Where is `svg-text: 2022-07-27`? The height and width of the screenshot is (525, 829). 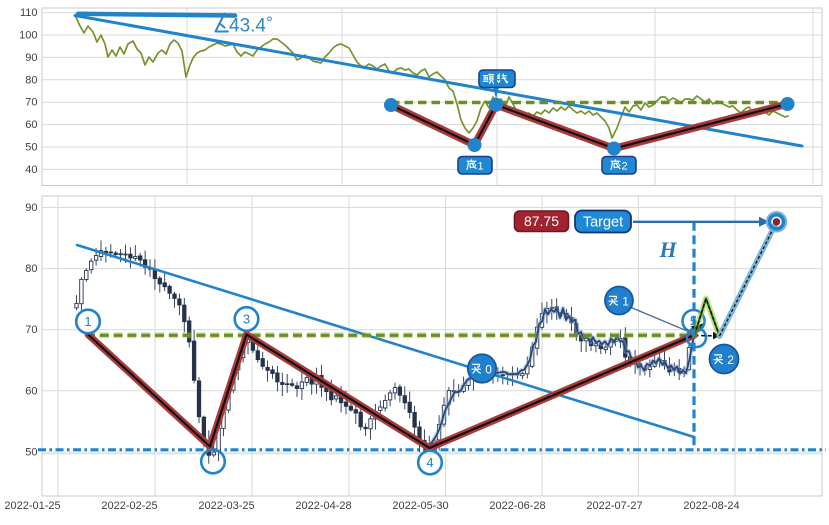
svg-text: 2022-07-27 is located at coordinates (614, 506).